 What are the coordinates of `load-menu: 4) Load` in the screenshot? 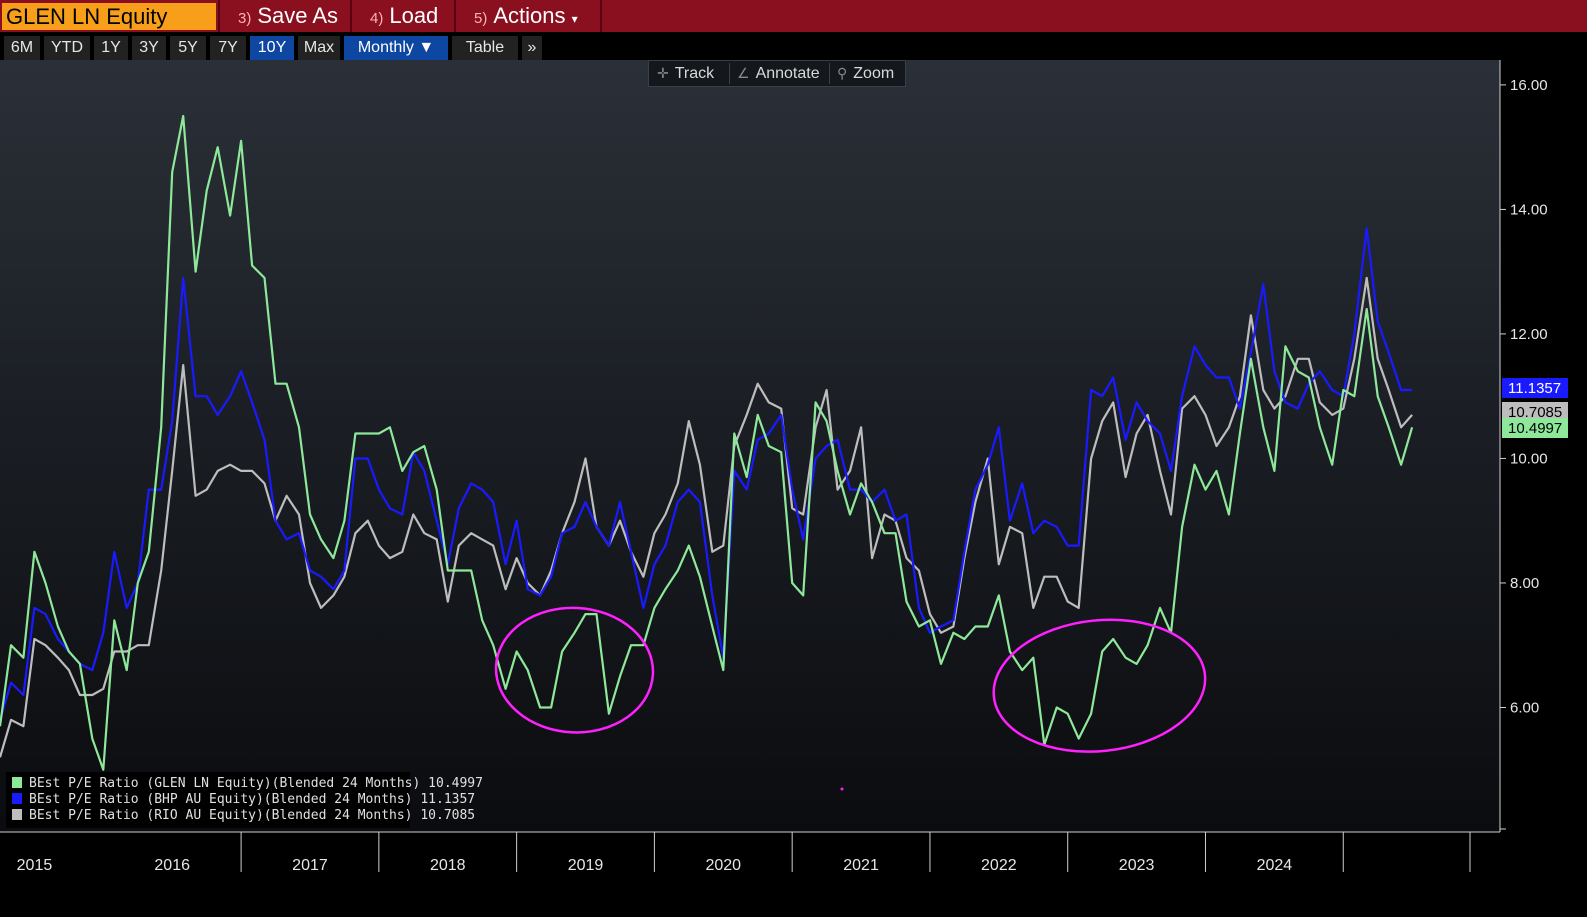 It's located at (401, 16).